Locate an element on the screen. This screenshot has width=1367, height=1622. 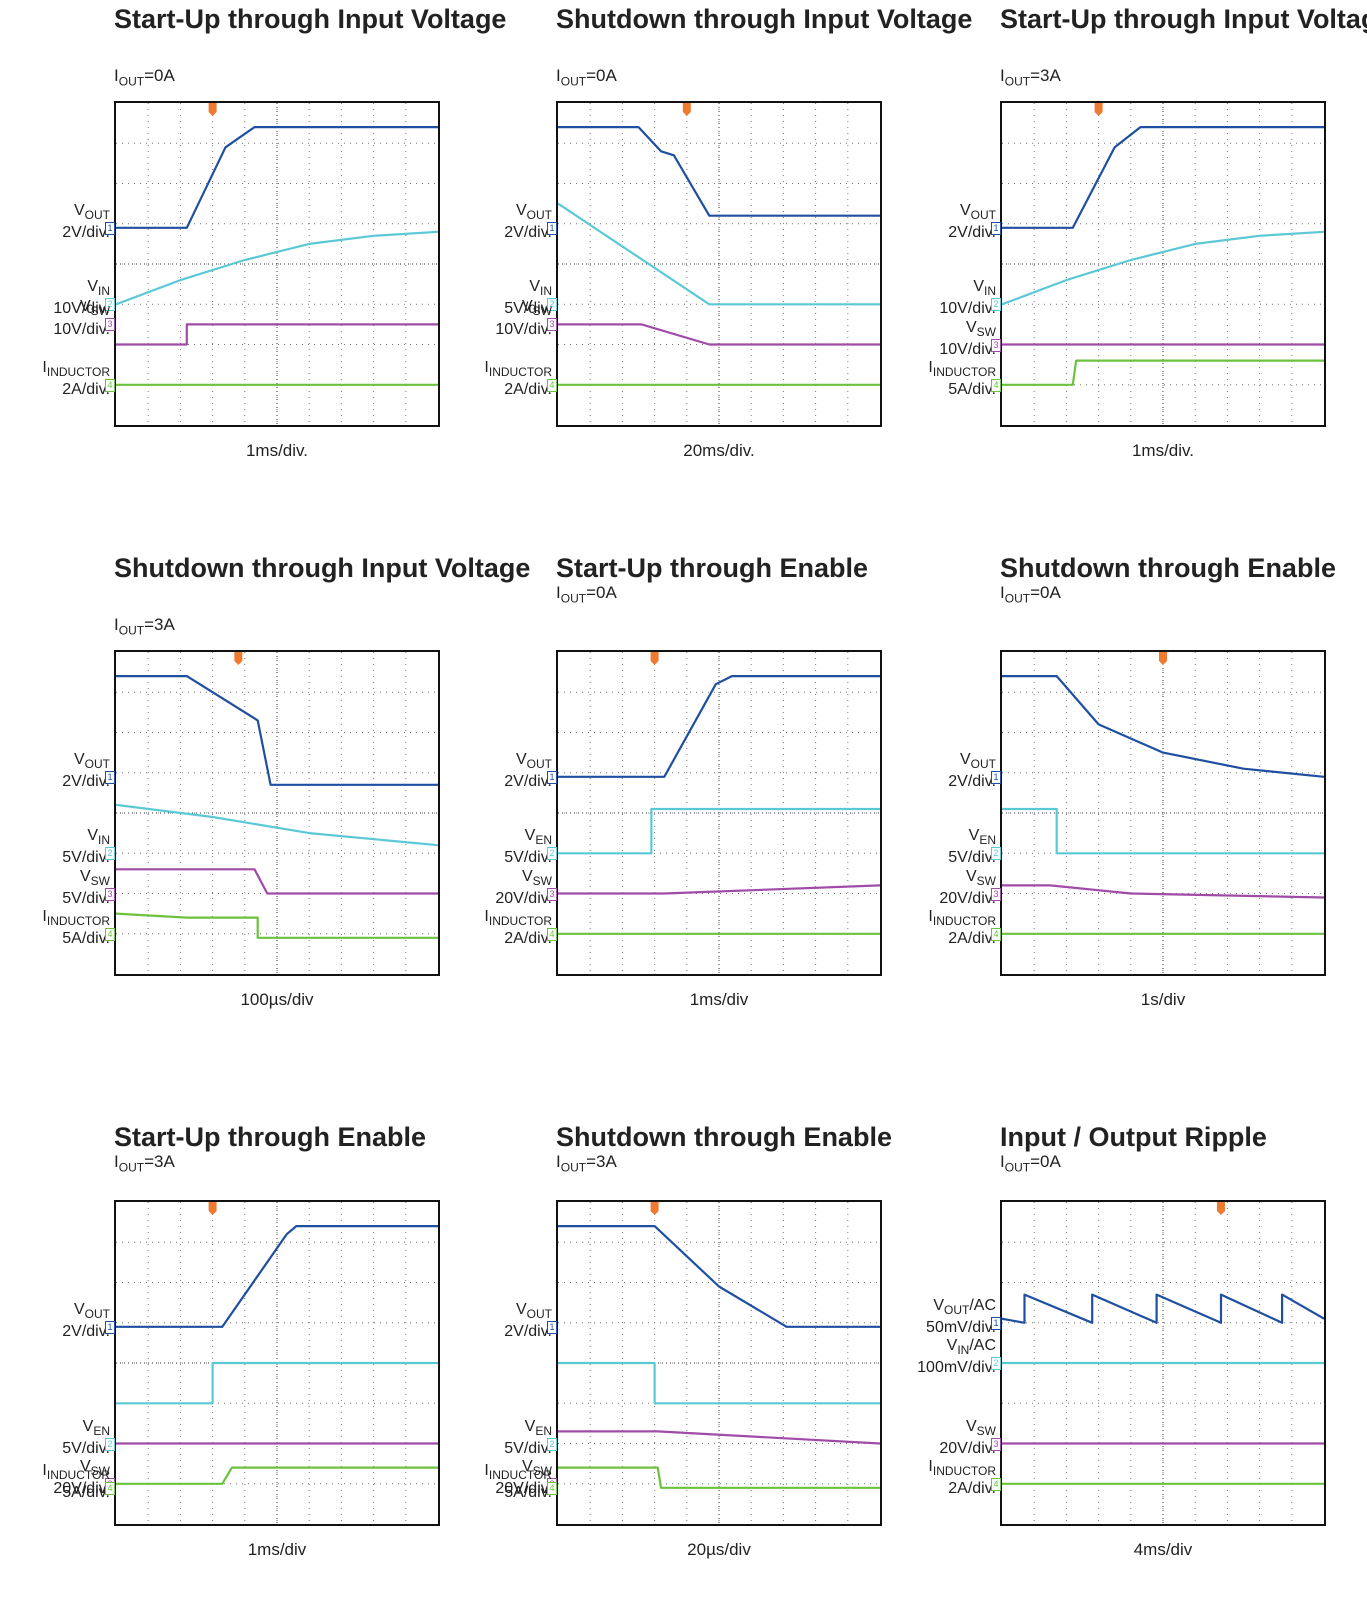
timebase-label: 4ms/div is located at coordinates (1163, 1549).